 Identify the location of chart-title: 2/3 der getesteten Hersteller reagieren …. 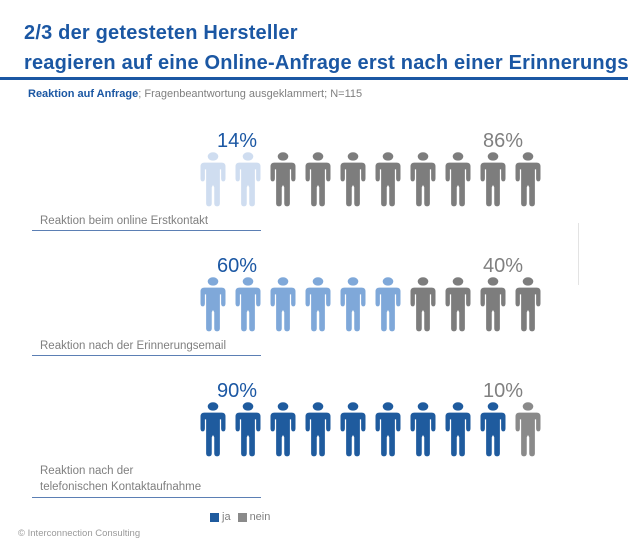
(326, 48).